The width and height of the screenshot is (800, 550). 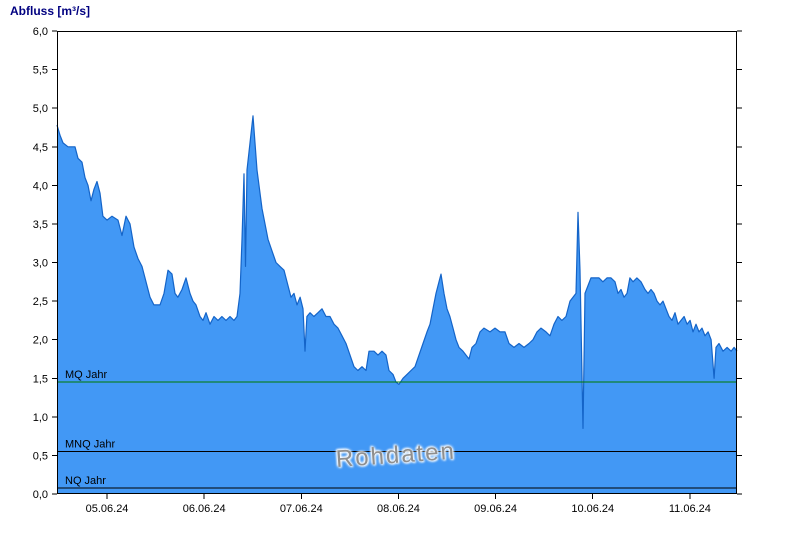 What do you see at coordinates (301, 509) in the screenshot?
I see `x-tick-label: 07.06.24` at bounding box center [301, 509].